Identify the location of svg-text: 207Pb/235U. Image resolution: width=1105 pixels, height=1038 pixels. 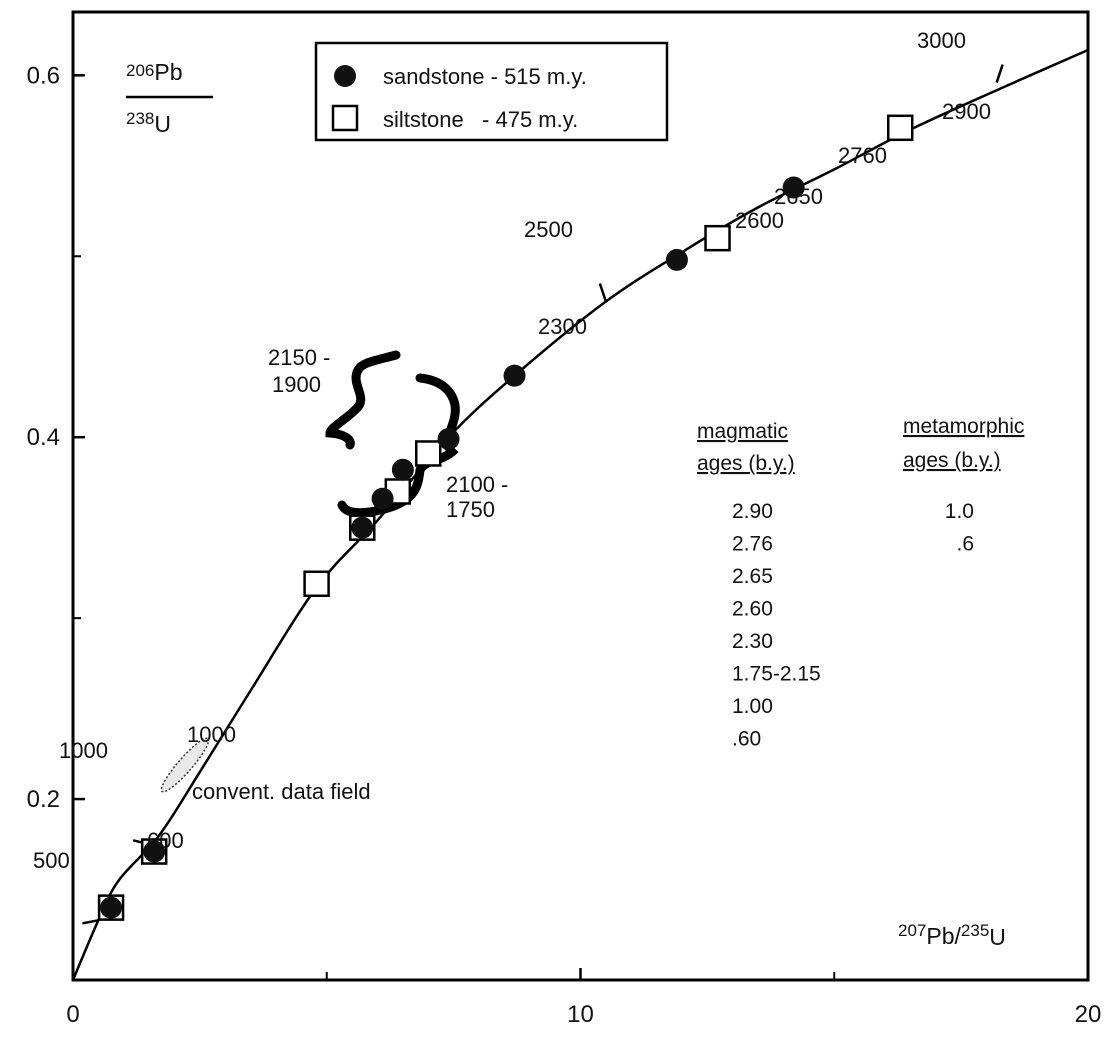
(952, 935).